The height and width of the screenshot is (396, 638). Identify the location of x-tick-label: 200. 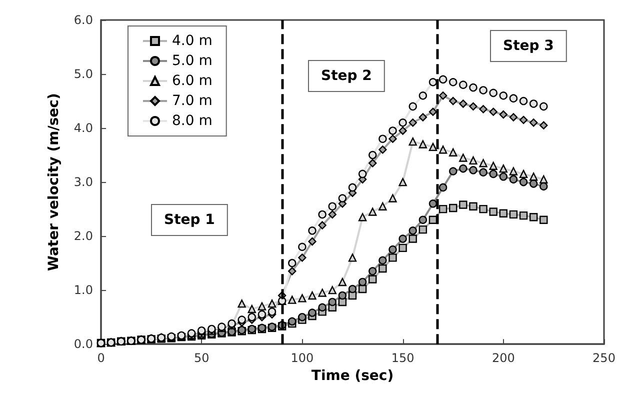
(503, 358).